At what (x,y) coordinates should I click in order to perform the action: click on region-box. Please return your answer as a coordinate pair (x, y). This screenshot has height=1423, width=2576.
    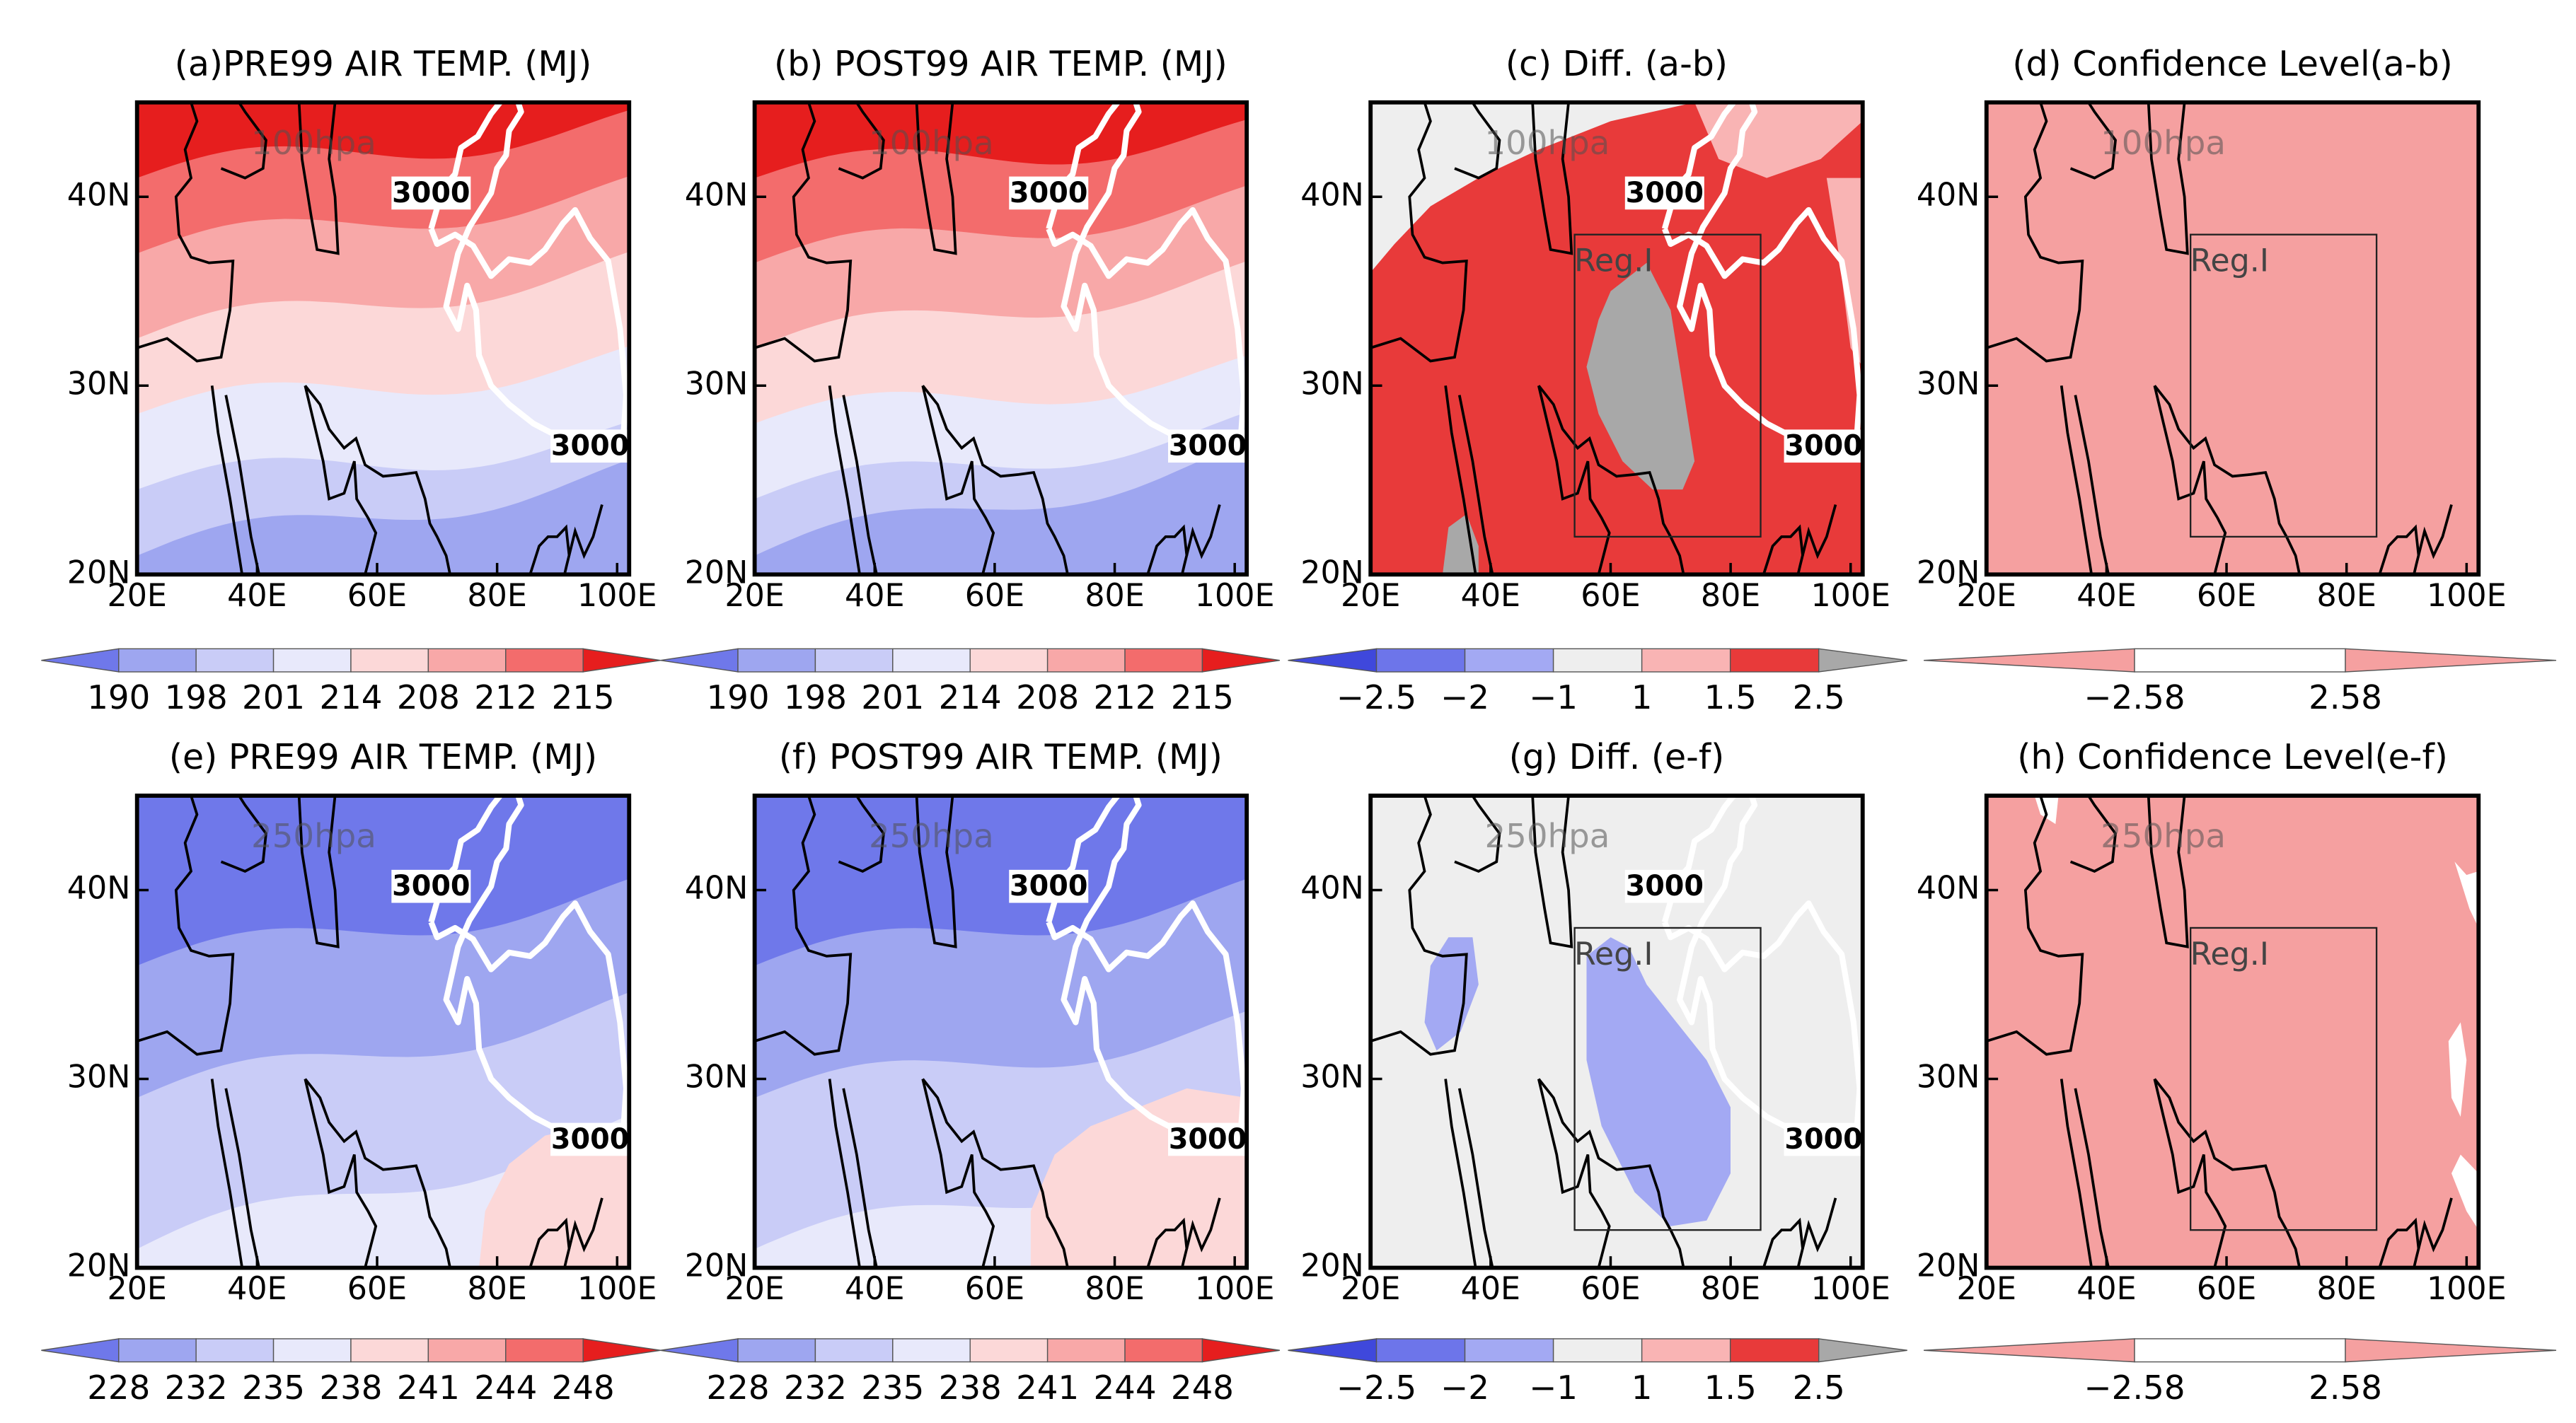
    Looking at the image, I should click on (2283, 385).